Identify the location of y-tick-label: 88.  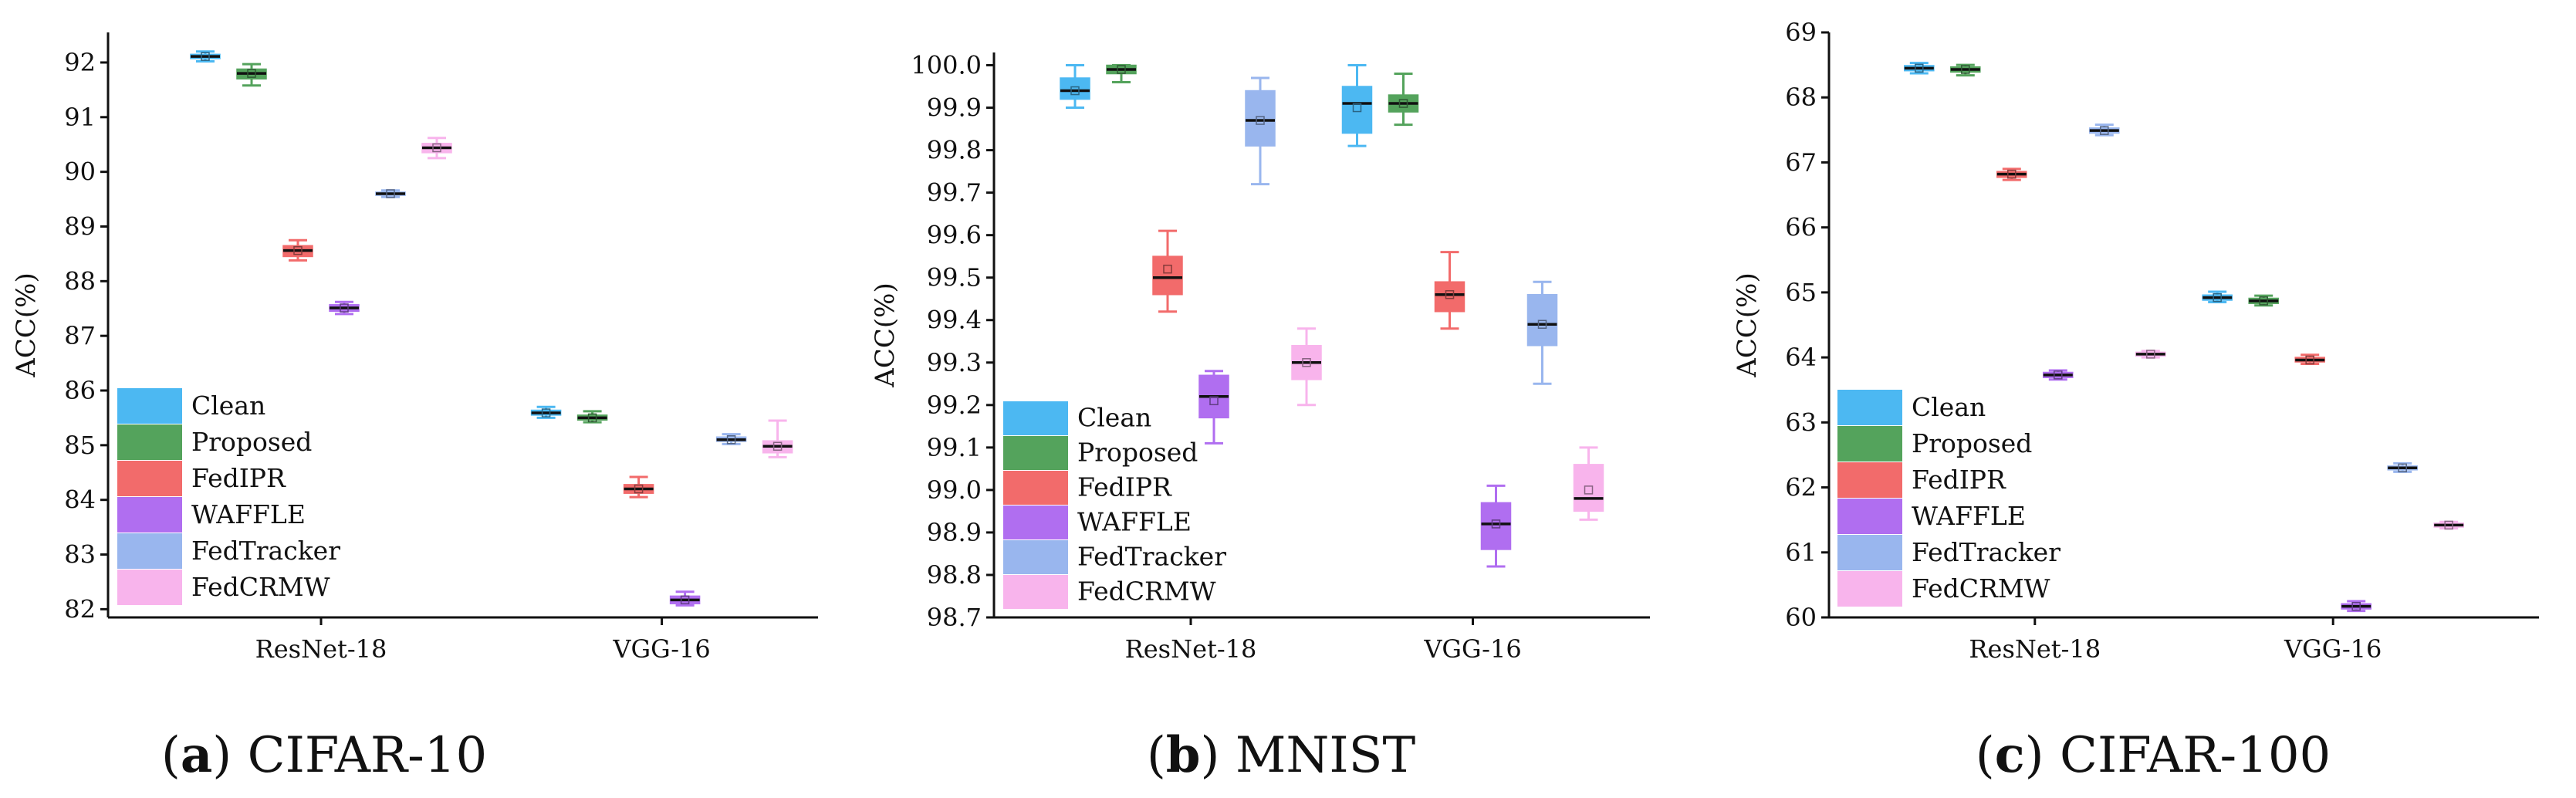
(80, 281).